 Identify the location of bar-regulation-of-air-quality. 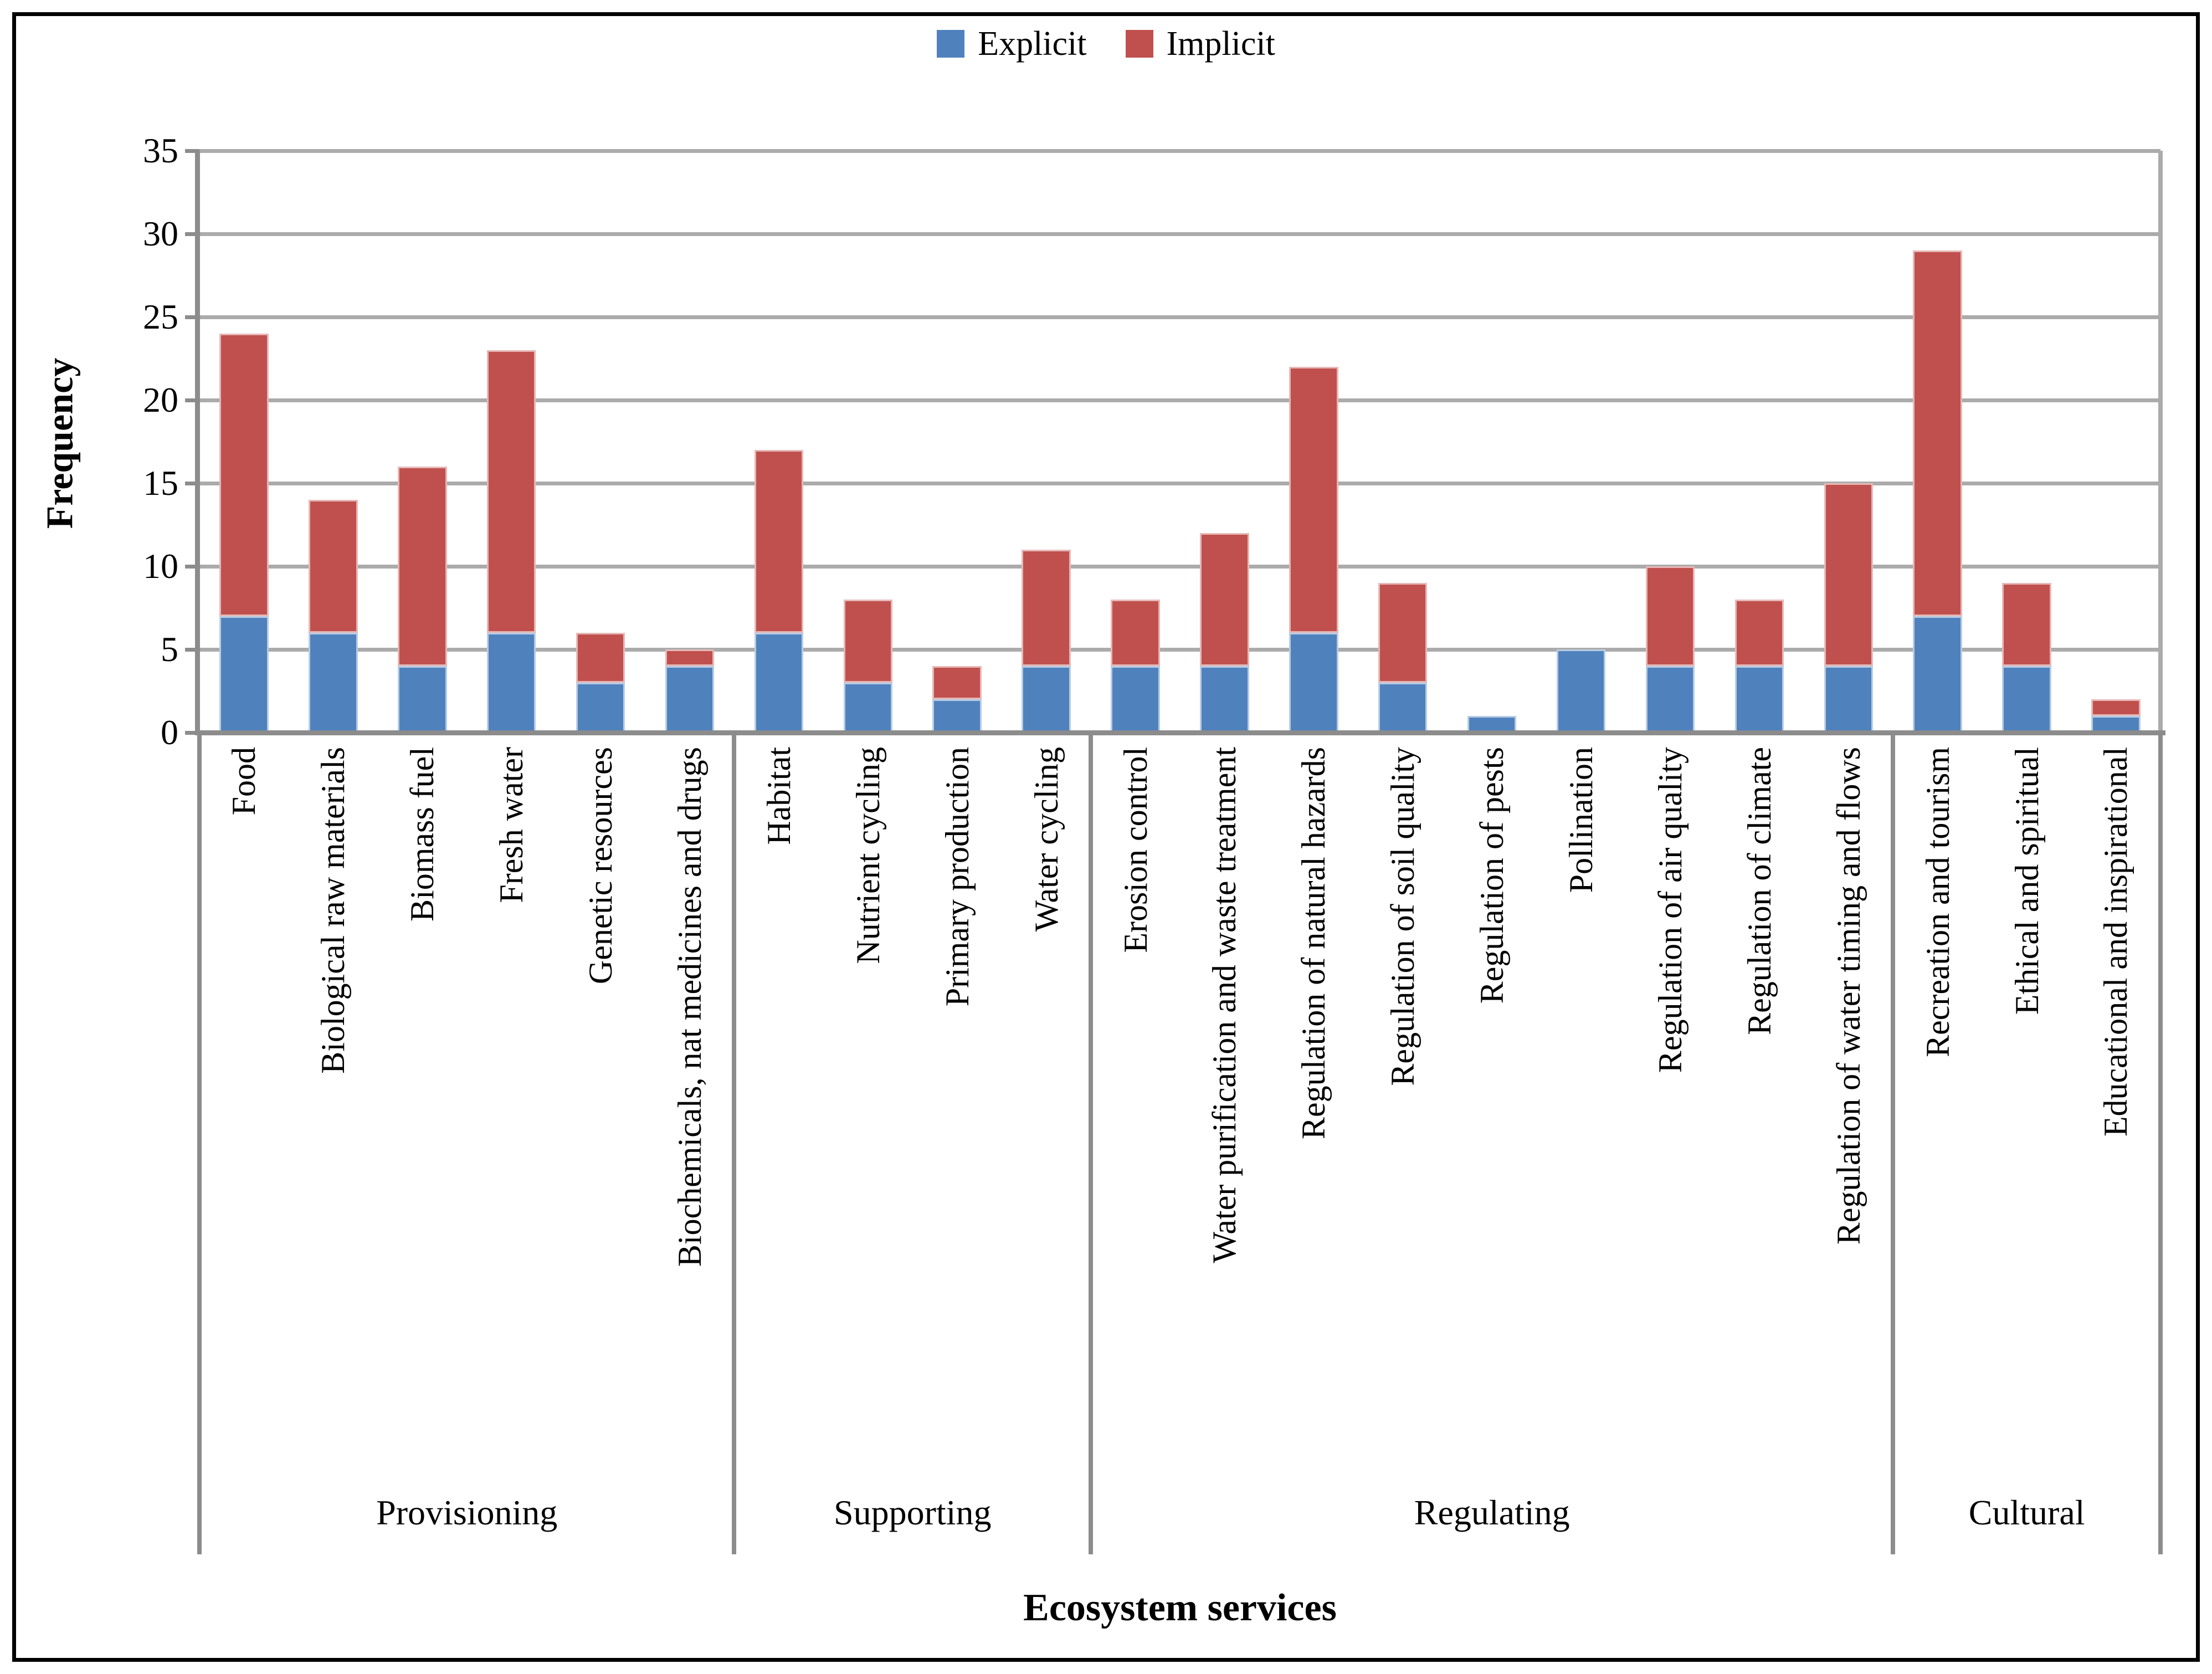
(1670, 649).